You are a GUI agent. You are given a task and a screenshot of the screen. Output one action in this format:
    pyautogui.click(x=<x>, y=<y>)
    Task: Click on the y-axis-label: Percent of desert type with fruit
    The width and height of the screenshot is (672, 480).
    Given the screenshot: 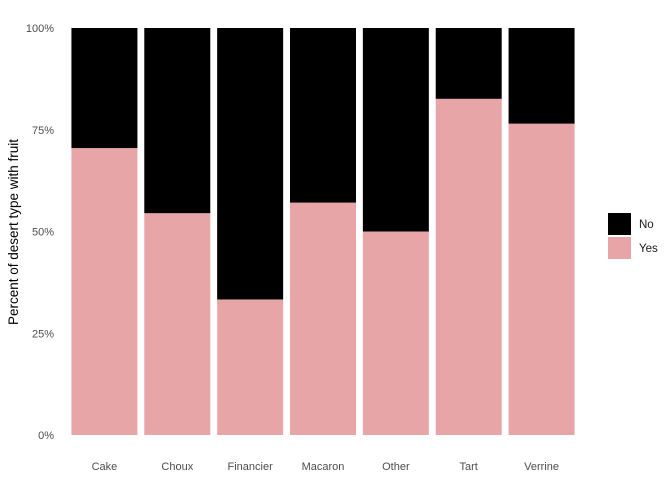 What is the action you would take?
    pyautogui.click(x=13, y=232)
    